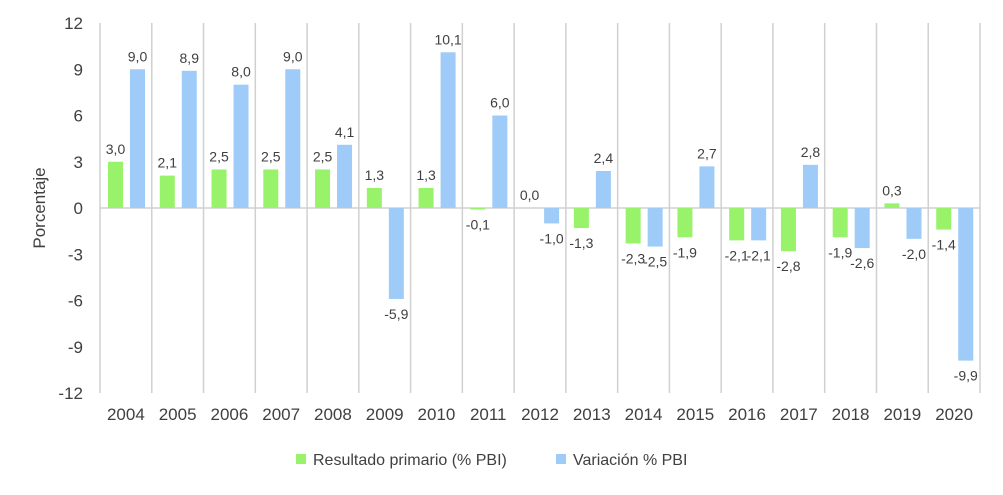  I want to click on y-tick-label: -6, so click(75, 301).